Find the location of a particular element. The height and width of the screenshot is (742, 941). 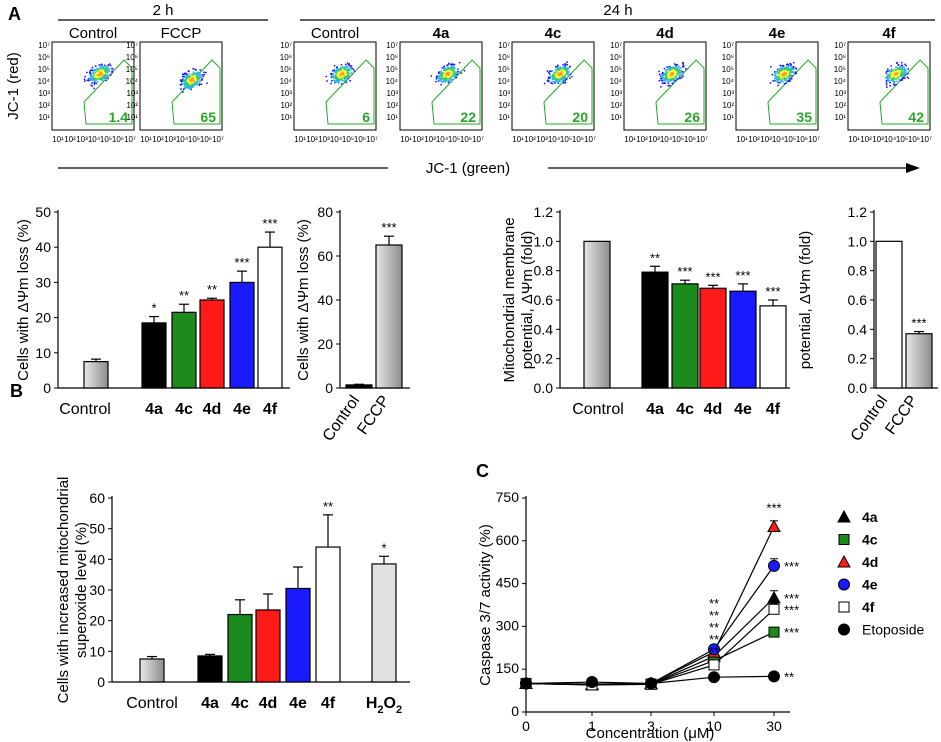

flow-2h-label: 2 h is located at coordinates (163, 10).